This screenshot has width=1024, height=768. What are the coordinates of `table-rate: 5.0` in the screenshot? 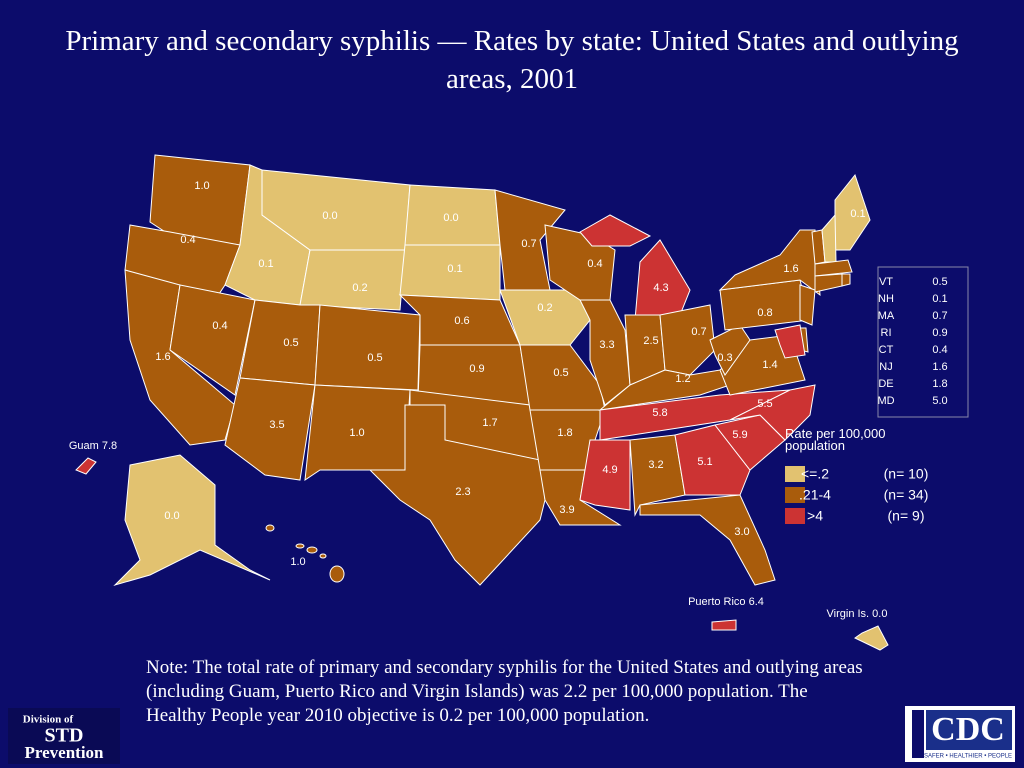 It's located at (939, 401).